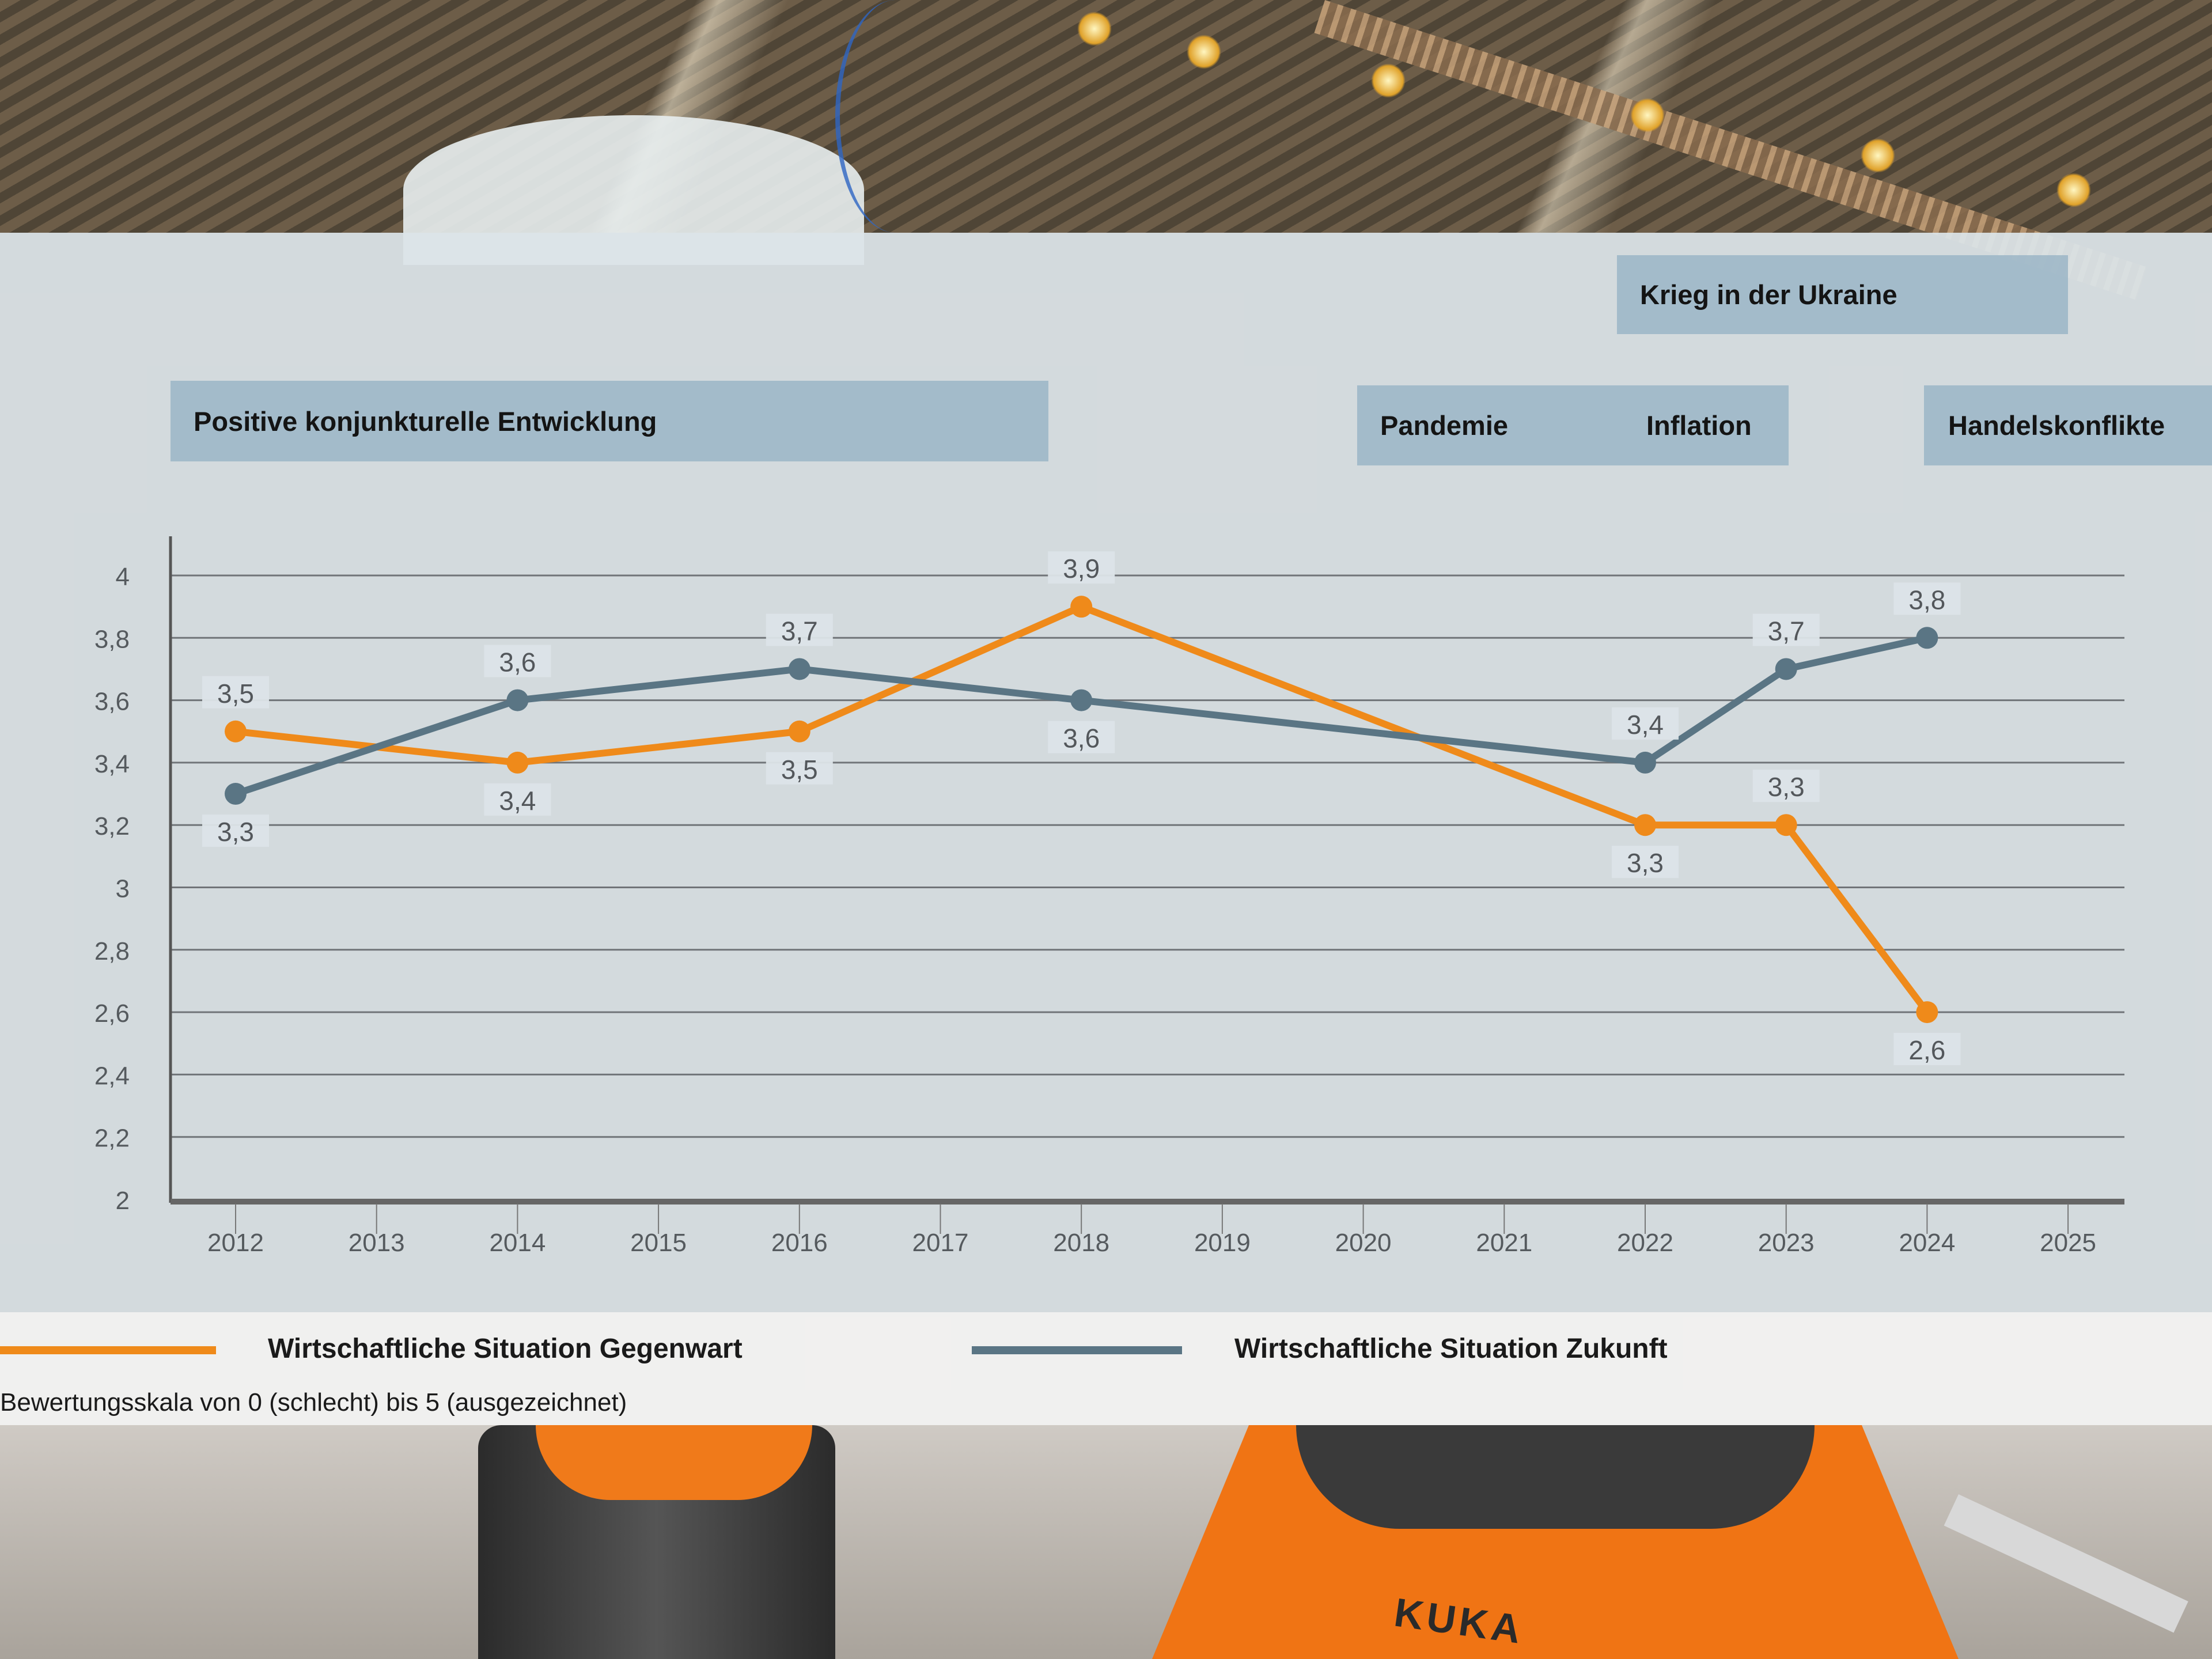 The width and height of the screenshot is (2212, 1659). What do you see at coordinates (1645, 1243) in the screenshot?
I see `x-tick-label: 2022` at bounding box center [1645, 1243].